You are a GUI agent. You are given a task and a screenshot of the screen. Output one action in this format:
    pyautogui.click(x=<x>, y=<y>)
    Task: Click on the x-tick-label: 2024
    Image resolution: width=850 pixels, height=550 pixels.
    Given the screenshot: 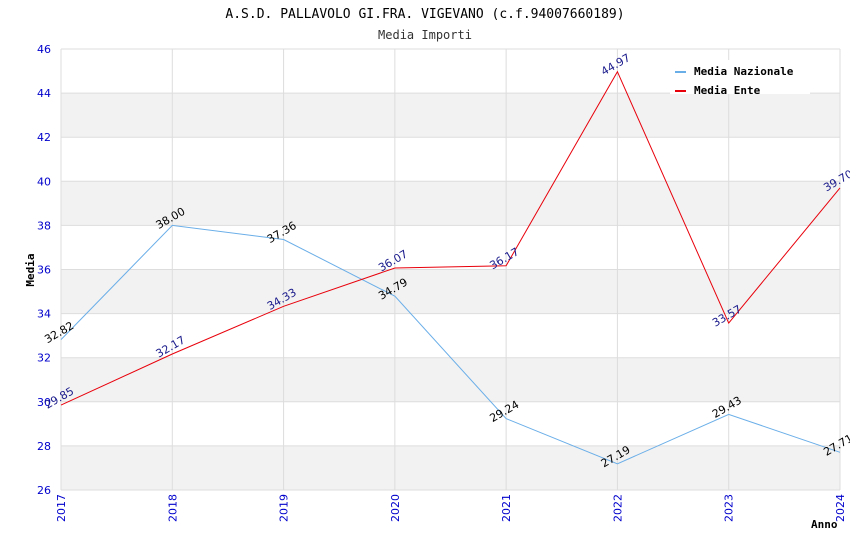 What is the action you would take?
    pyautogui.click(x=840, y=508)
    